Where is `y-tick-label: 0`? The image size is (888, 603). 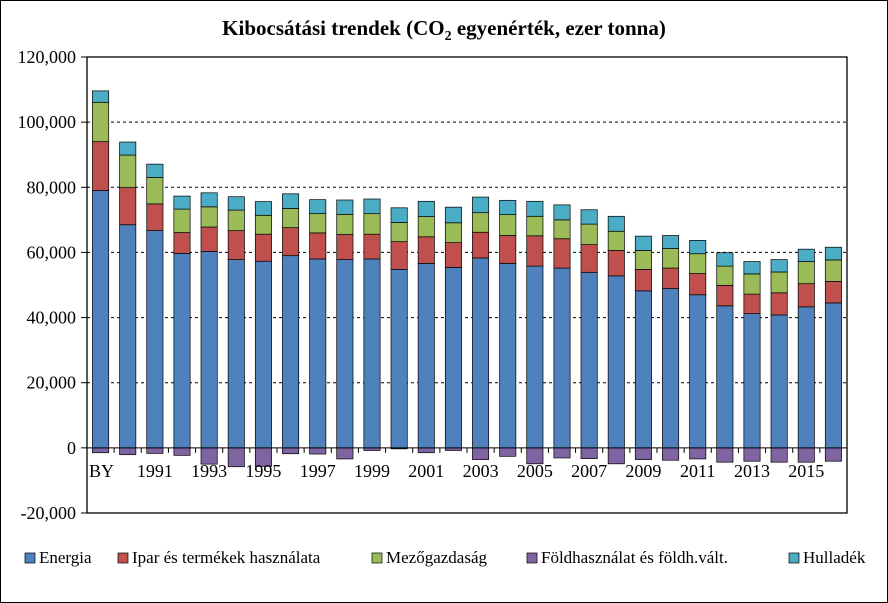 y-tick-label: 0 is located at coordinates (71, 448).